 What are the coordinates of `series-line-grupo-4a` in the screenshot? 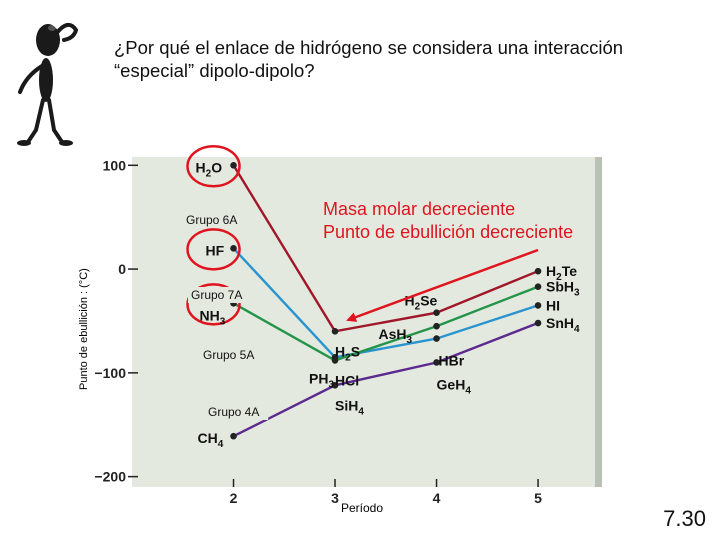 It's located at (385, 379).